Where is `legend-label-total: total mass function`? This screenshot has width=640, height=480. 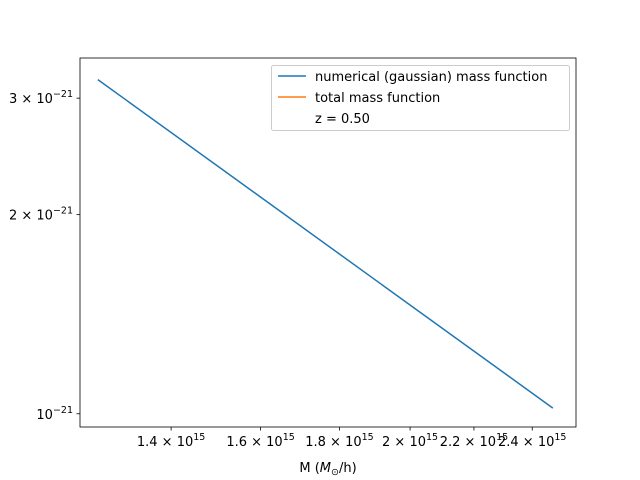 legend-label-total: total mass function is located at coordinates (377, 98).